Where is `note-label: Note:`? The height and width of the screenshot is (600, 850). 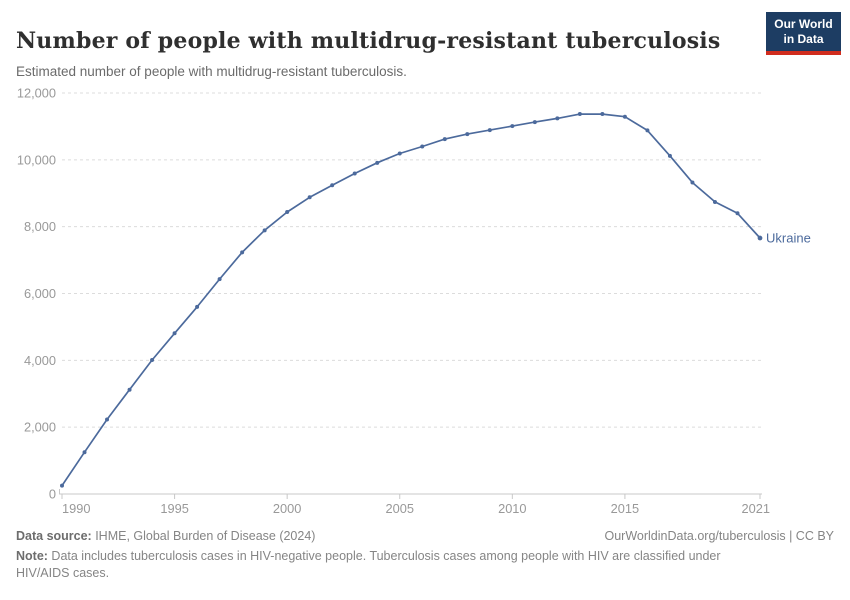
note-label: Note: is located at coordinates (32, 556).